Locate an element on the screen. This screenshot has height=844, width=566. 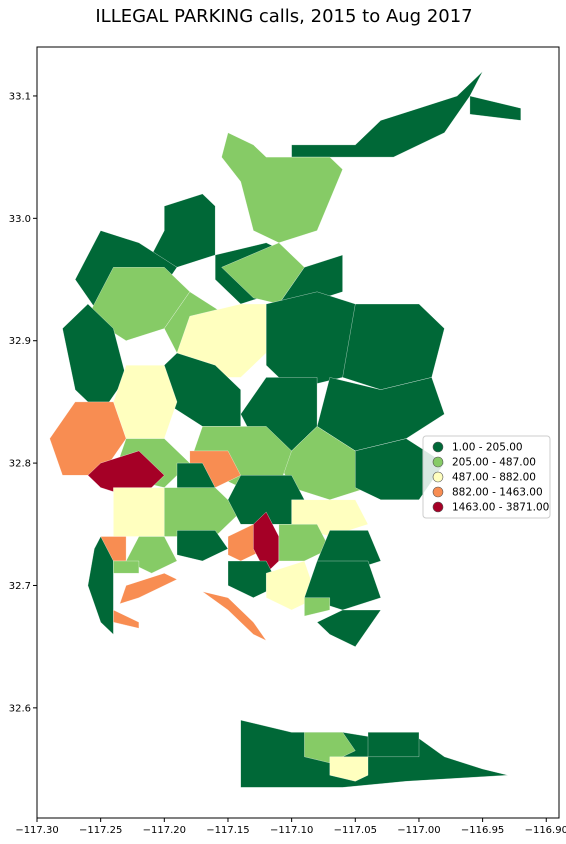
x-tick-label: −117.30 is located at coordinates (36, 830).